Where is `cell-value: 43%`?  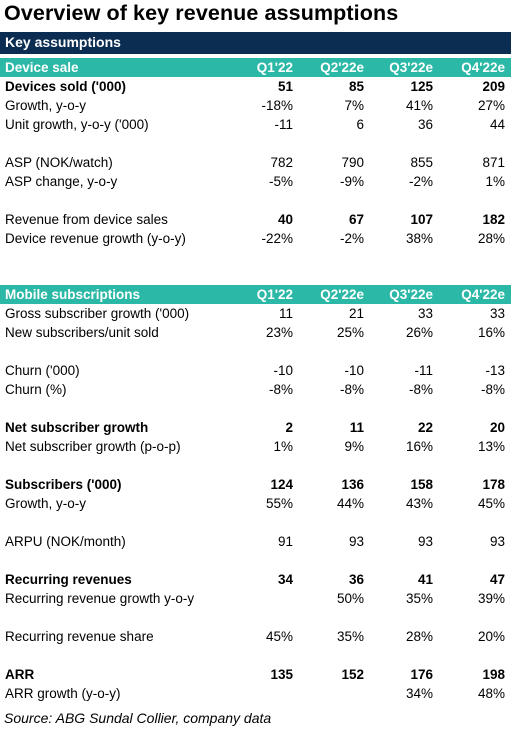
cell-value: 43% is located at coordinates (419, 503).